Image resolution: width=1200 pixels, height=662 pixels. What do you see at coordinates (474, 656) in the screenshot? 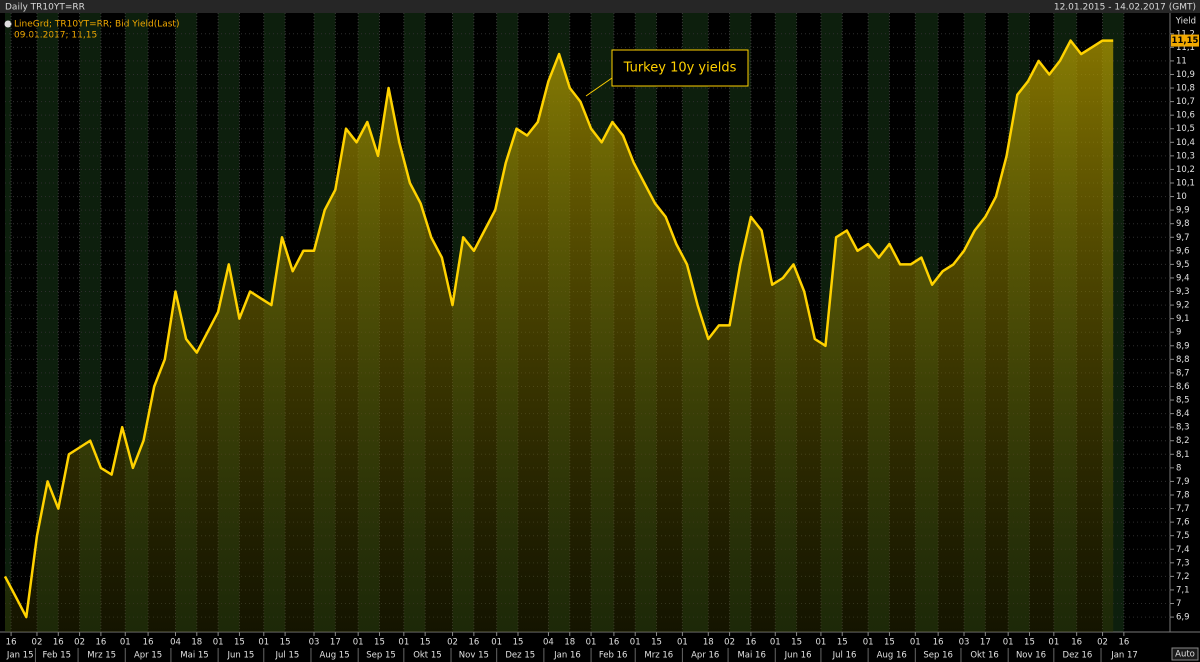
I see `month-label: Nov 15` at bounding box center [474, 656].